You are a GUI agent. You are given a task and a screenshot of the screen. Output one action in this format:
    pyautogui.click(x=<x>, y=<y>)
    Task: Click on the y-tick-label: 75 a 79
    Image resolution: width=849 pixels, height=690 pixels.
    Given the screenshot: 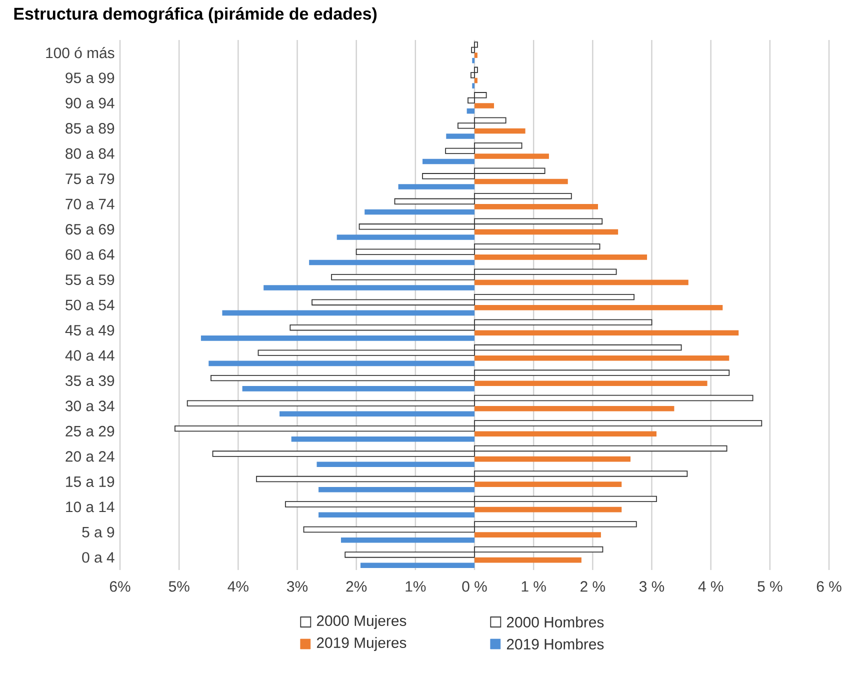 What is the action you would take?
    pyautogui.click(x=90, y=179)
    